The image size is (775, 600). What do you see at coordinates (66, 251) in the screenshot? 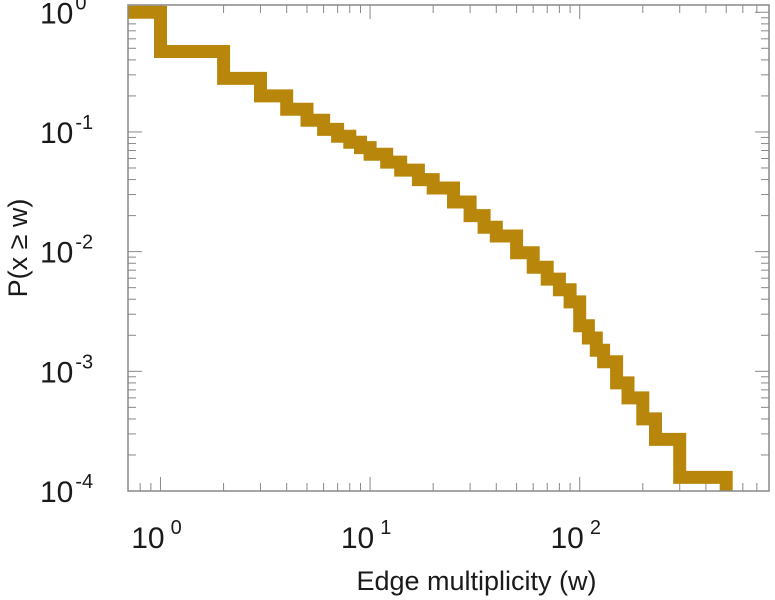
I see `y-tick-label: 10 -2` at bounding box center [66, 251].